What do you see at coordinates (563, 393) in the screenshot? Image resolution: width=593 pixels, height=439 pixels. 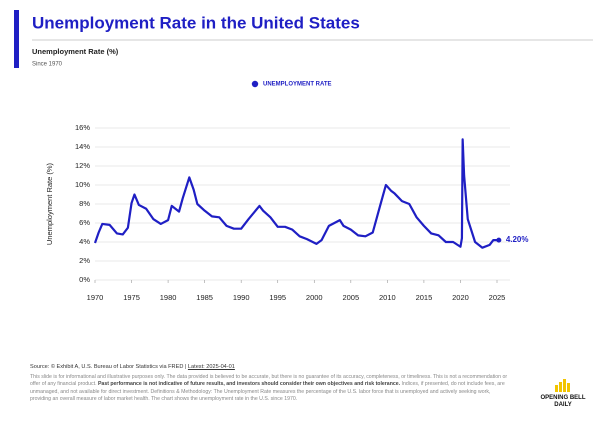 I see `logo: OPENING BELL DAILY` at bounding box center [563, 393].